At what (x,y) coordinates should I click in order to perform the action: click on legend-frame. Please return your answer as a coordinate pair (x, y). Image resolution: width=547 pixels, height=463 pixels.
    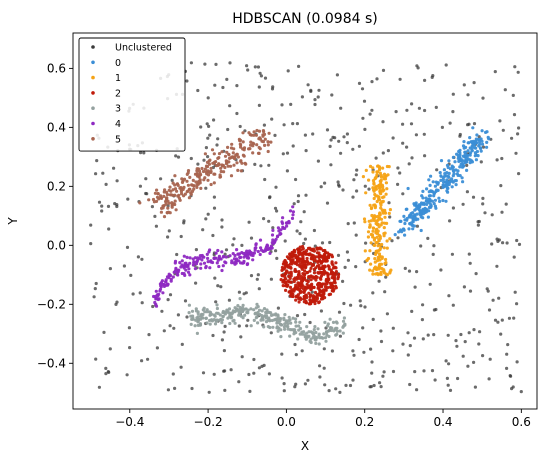
    Looking at the image, I should click on (132, 94).